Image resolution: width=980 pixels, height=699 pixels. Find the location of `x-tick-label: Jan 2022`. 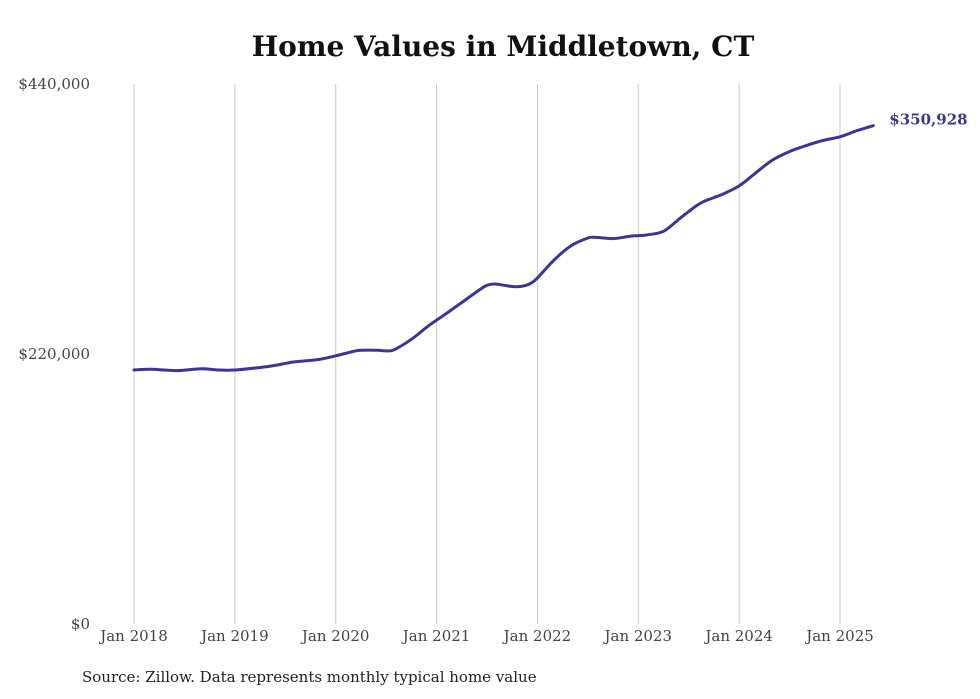

x-tick-label: Jan 2022 is located at coordinates (537, 636).